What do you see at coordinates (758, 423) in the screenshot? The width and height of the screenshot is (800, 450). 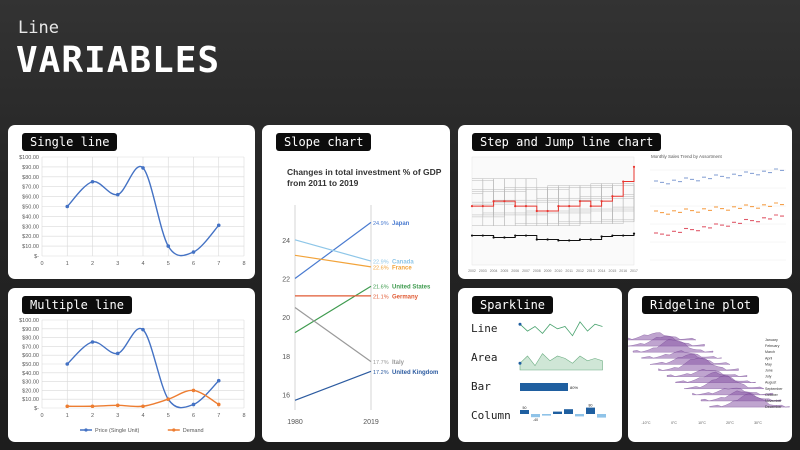 I see `x-tick-label: 30°C` at bounding box center [758, 423].